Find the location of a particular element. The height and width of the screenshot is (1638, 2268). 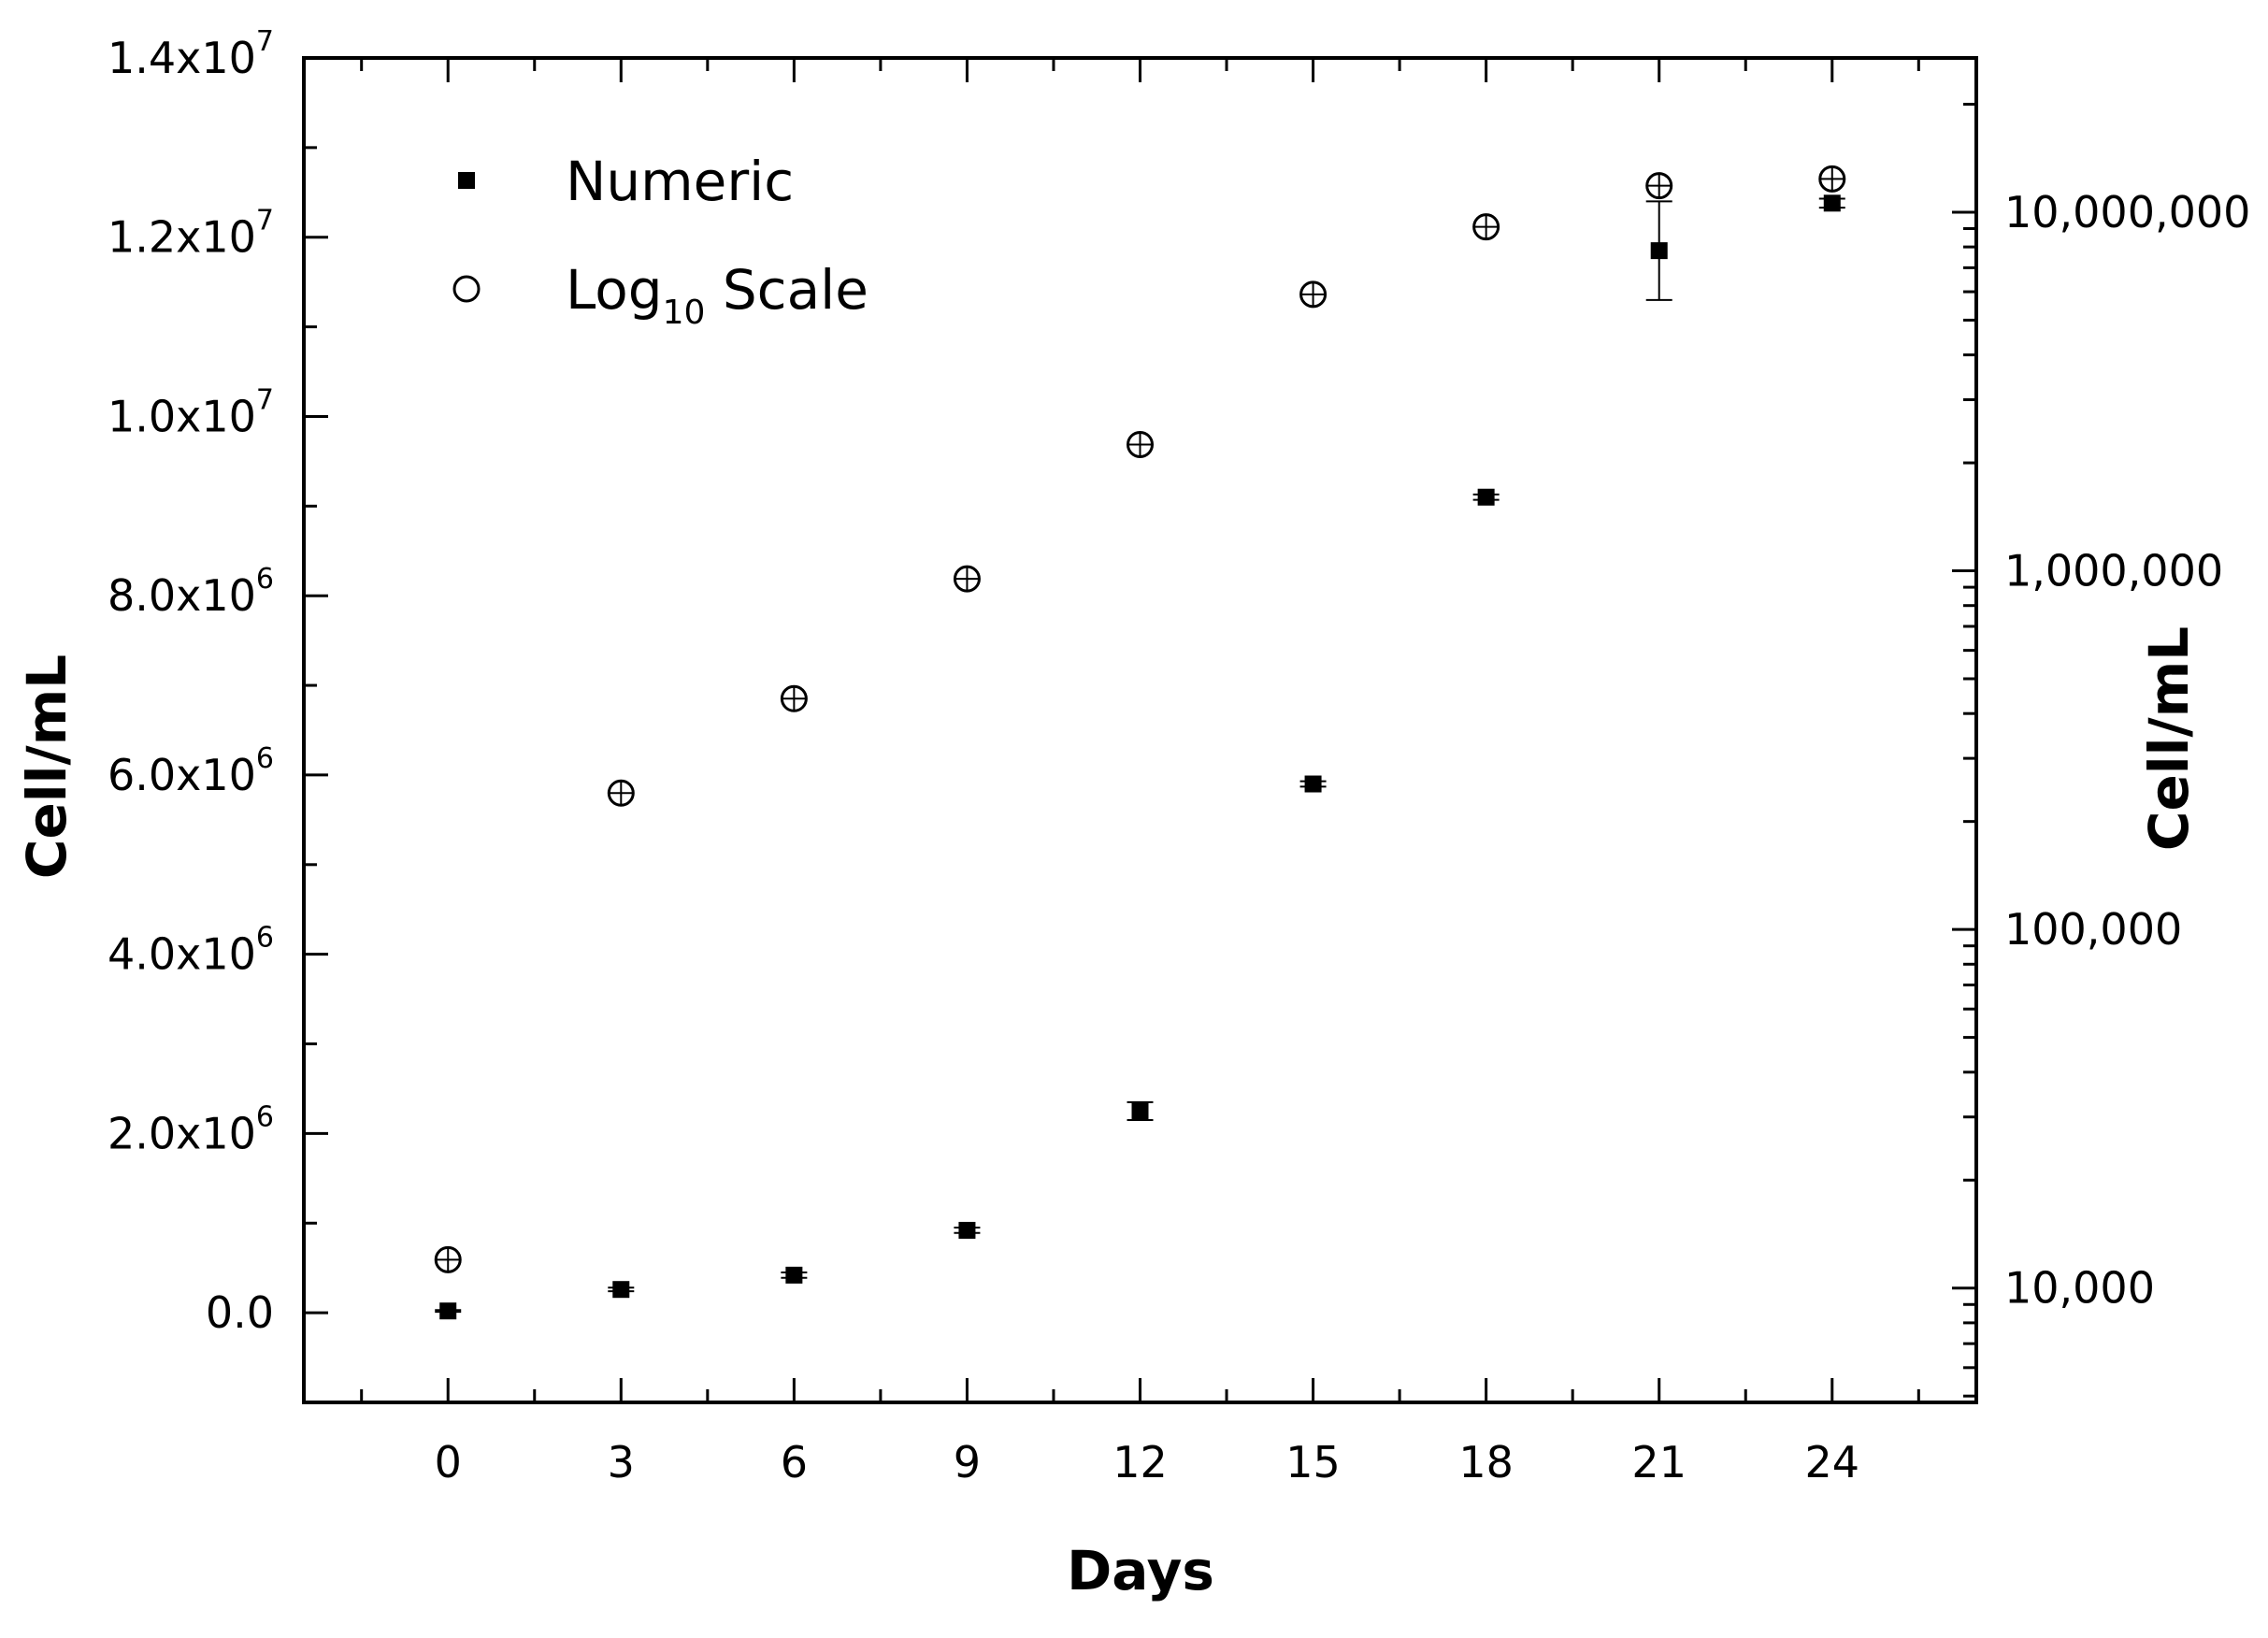

y-axis-left-title: Cell/mL is located at coordinates (47, 766).